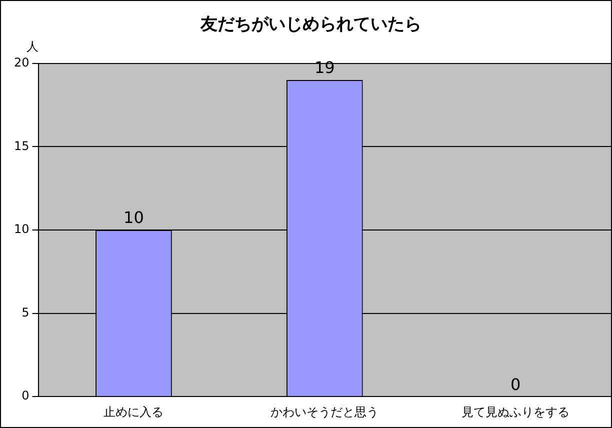 The height and width of the screenshot is (428, 612). Describe the element at coordinates (516, 411) in the screenshot. I see `x-tick-label: 見て見ぬふりをする` at that location.